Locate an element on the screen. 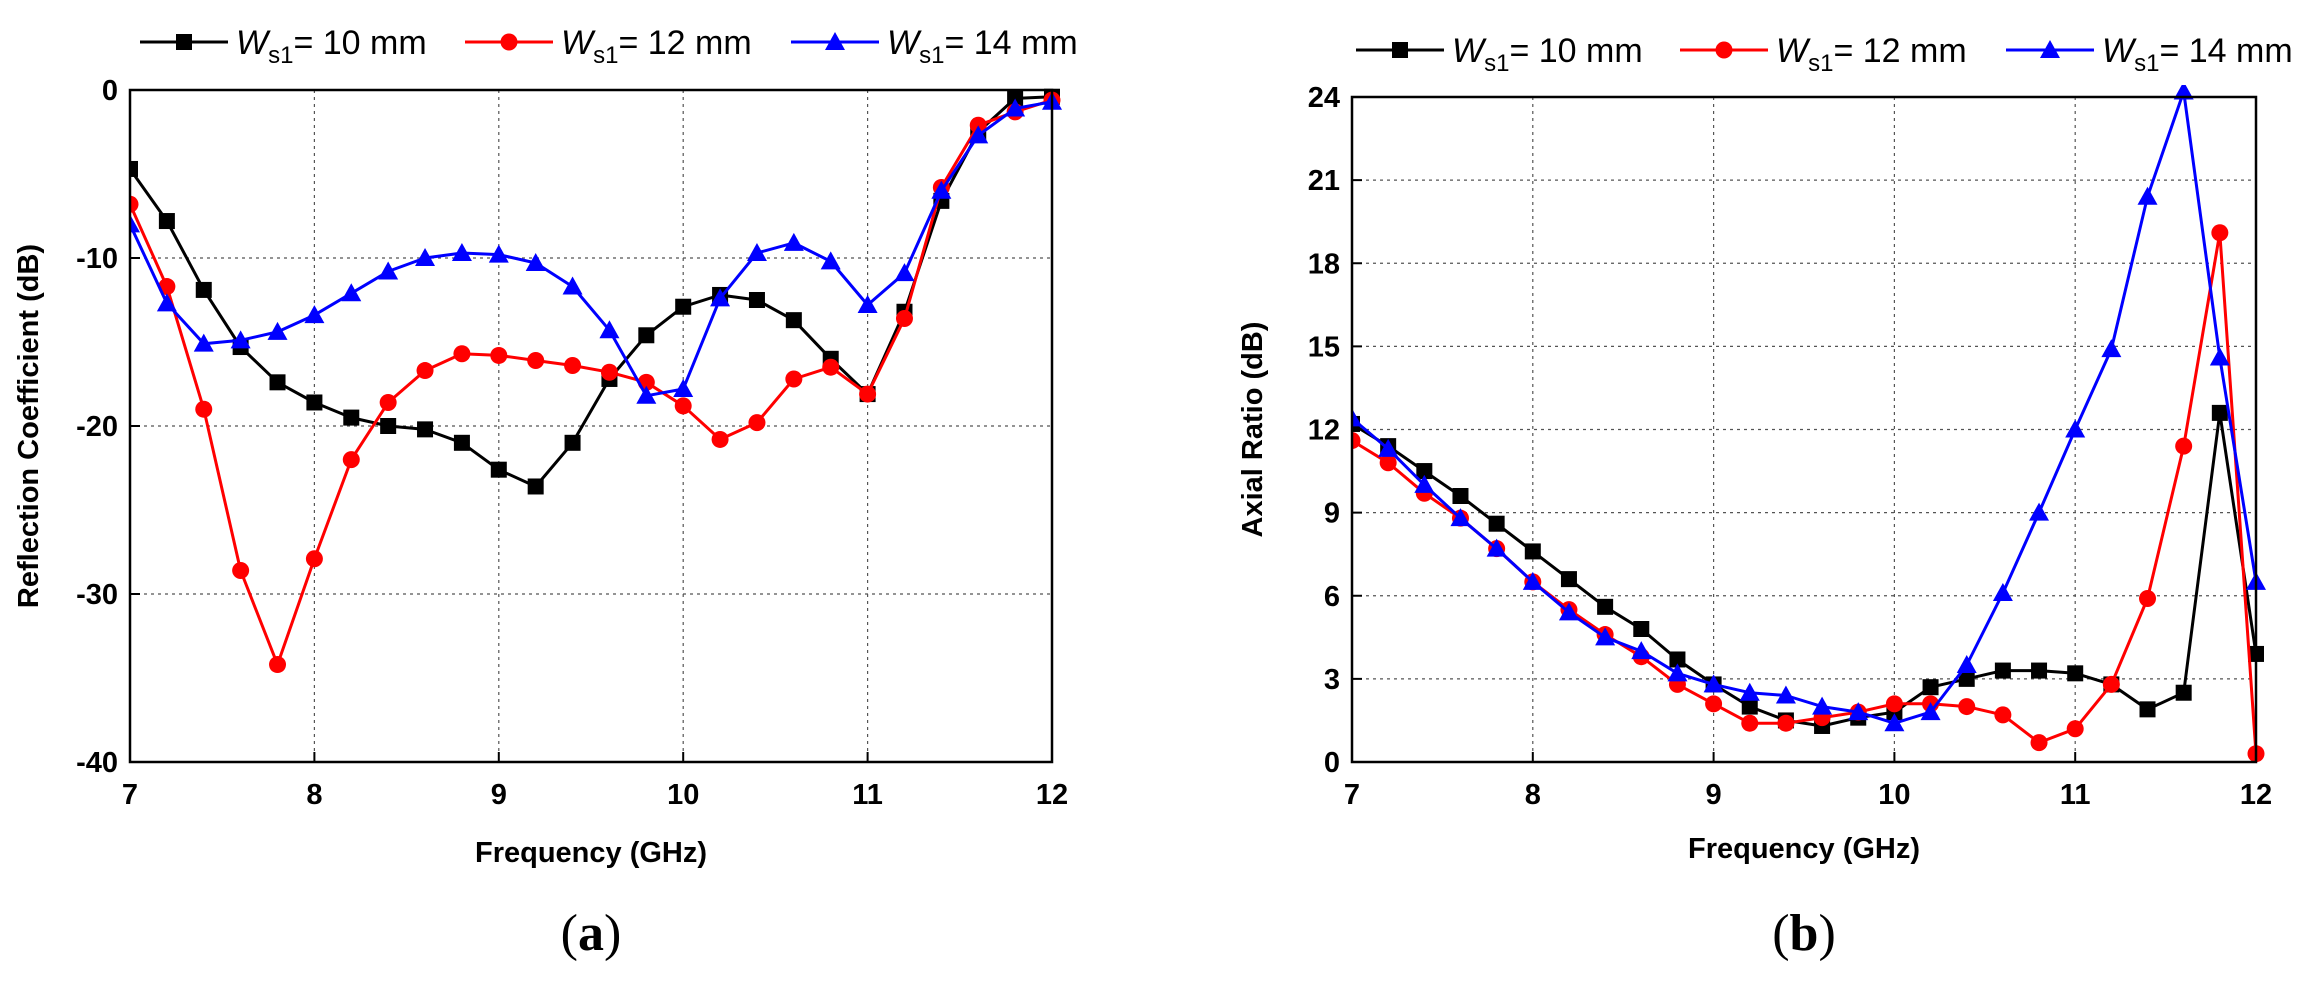  legend: Ws1= 10 mm Ws1= 12 mm Ws1= 14 mm is located at coordinates (1824, 54).